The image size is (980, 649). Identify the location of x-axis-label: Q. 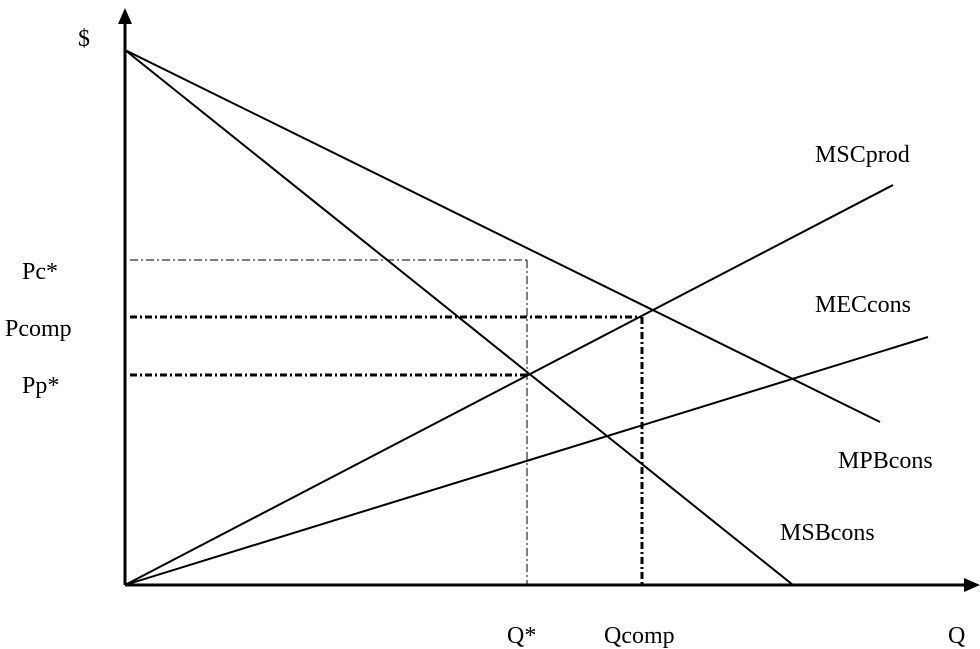
(956, 636).